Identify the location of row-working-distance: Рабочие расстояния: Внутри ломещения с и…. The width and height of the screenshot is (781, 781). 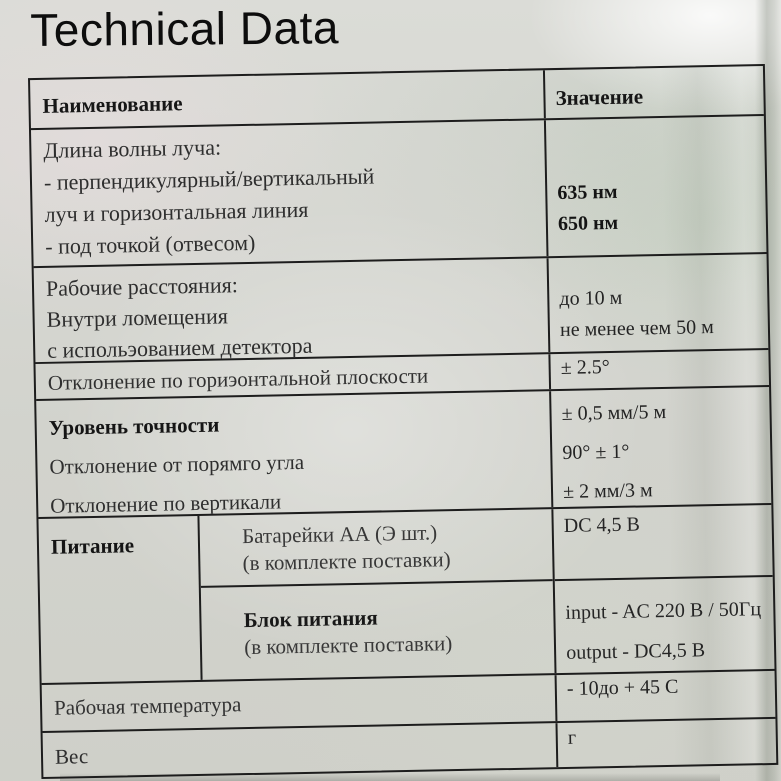
(401, 307).